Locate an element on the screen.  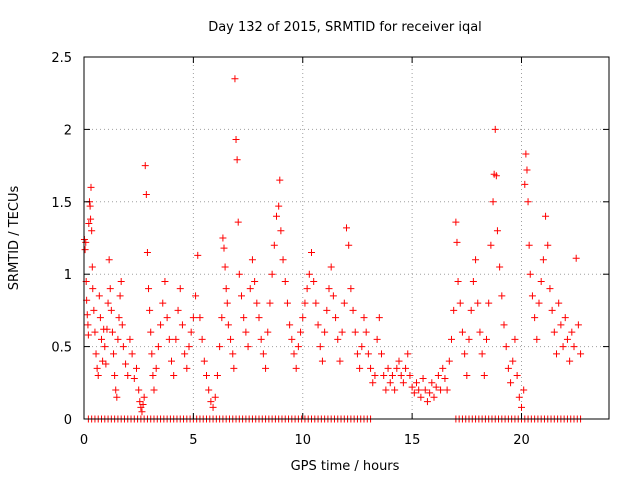
y-tick-label: 1 is located at coordinates (68, 275).